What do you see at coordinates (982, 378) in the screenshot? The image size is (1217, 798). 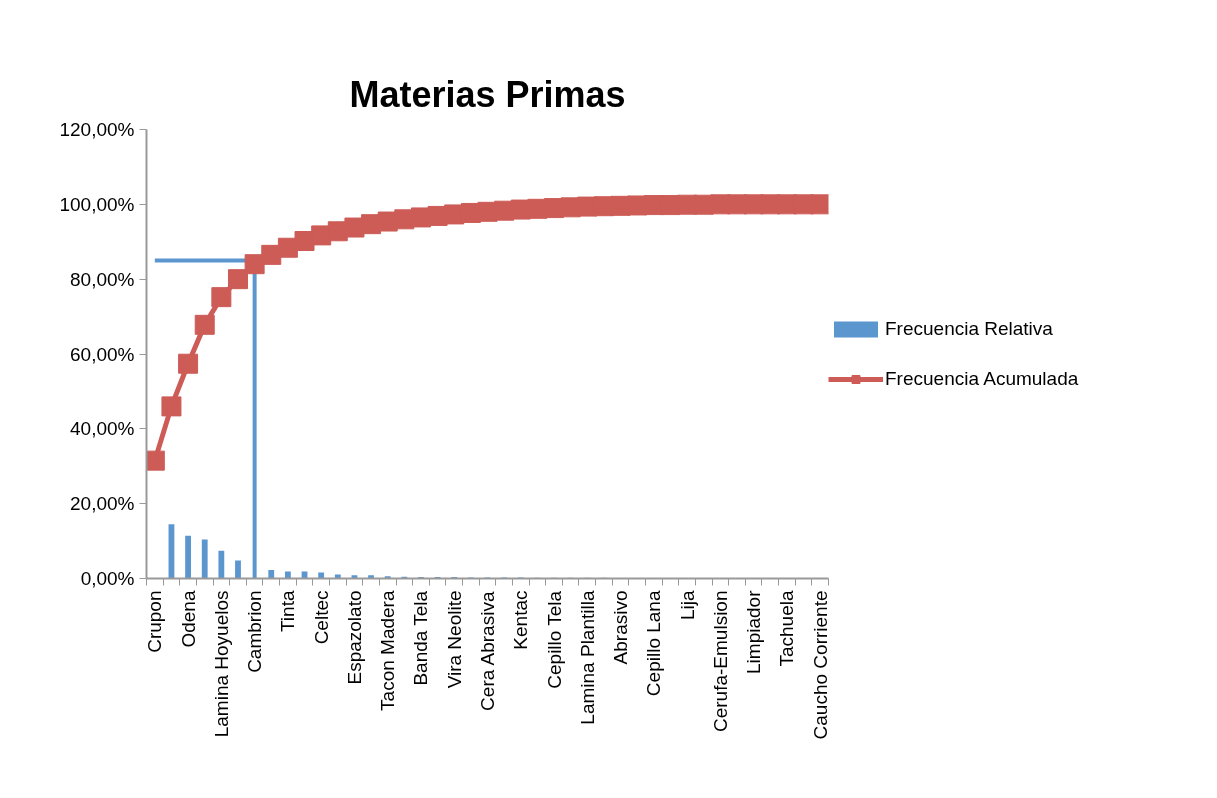 I see `legend-label: Frecuencia Acumulada` at bounding box center [982, 378].